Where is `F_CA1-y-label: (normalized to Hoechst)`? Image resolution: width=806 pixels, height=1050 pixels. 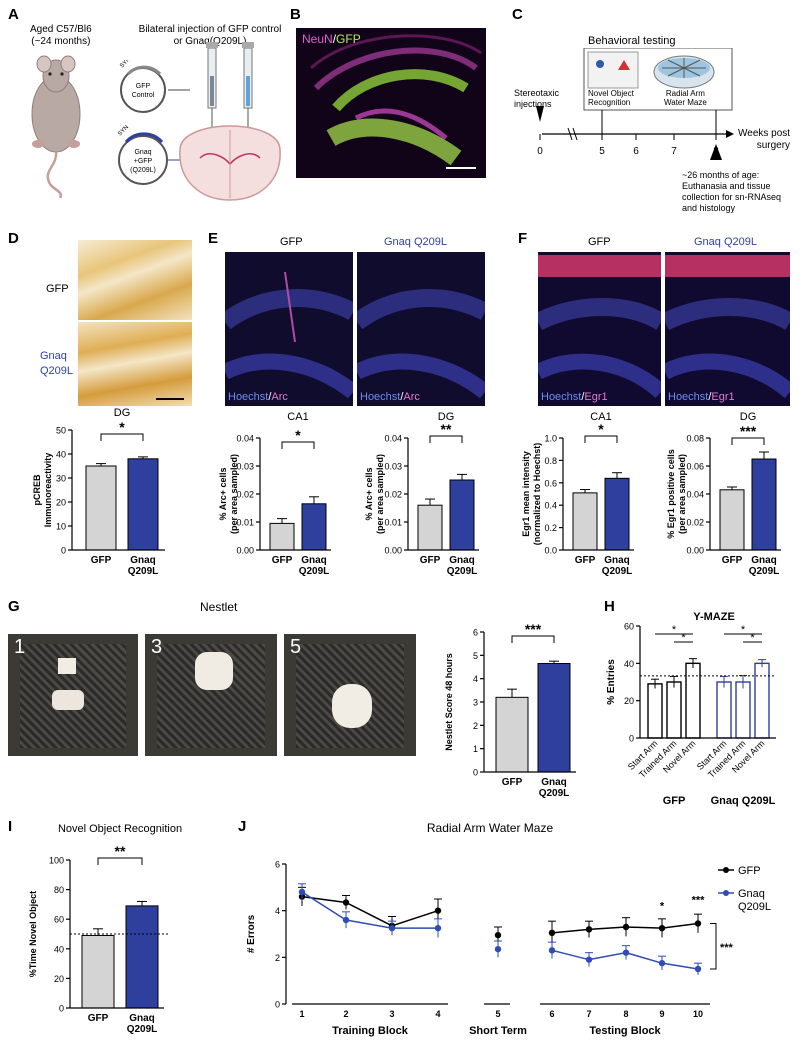 F_CA1-y-label: (normalized to Hoechst) is located at coordinates (537, 494).